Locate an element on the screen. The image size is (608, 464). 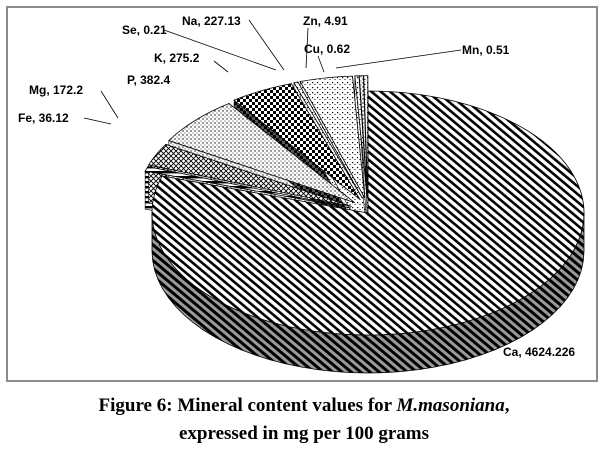
caption-suffix: , is located at coordinates (507, 405).